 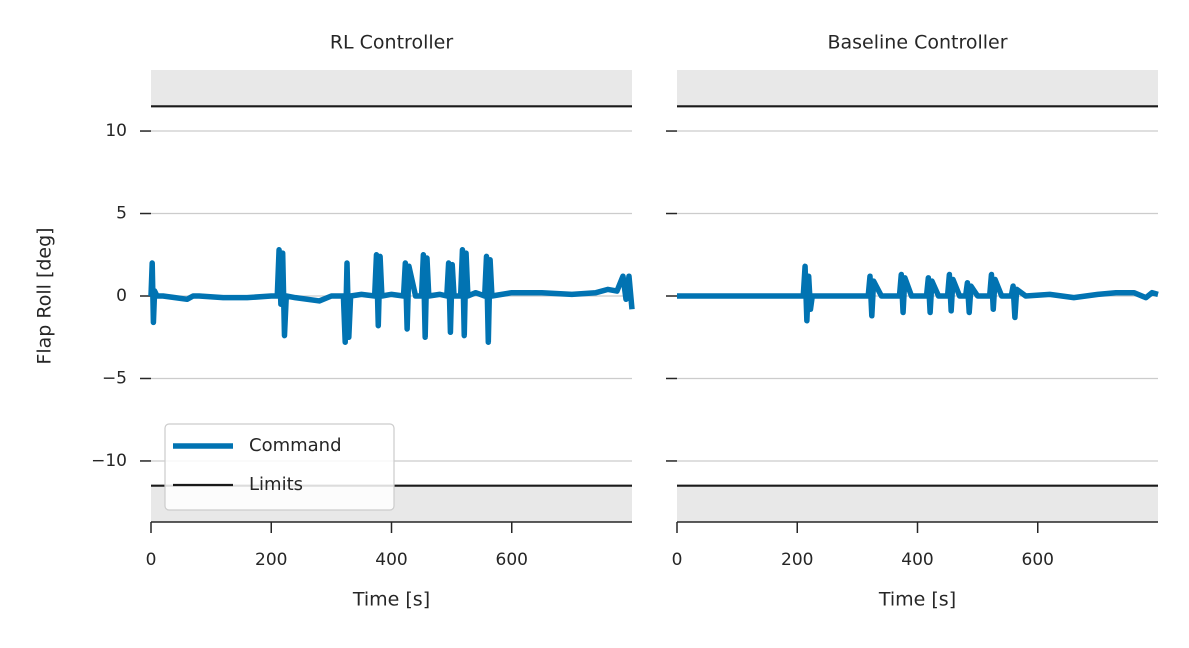 I want to click on y-axis-label: Flap Roll [deg], so click(x=45, y=295).